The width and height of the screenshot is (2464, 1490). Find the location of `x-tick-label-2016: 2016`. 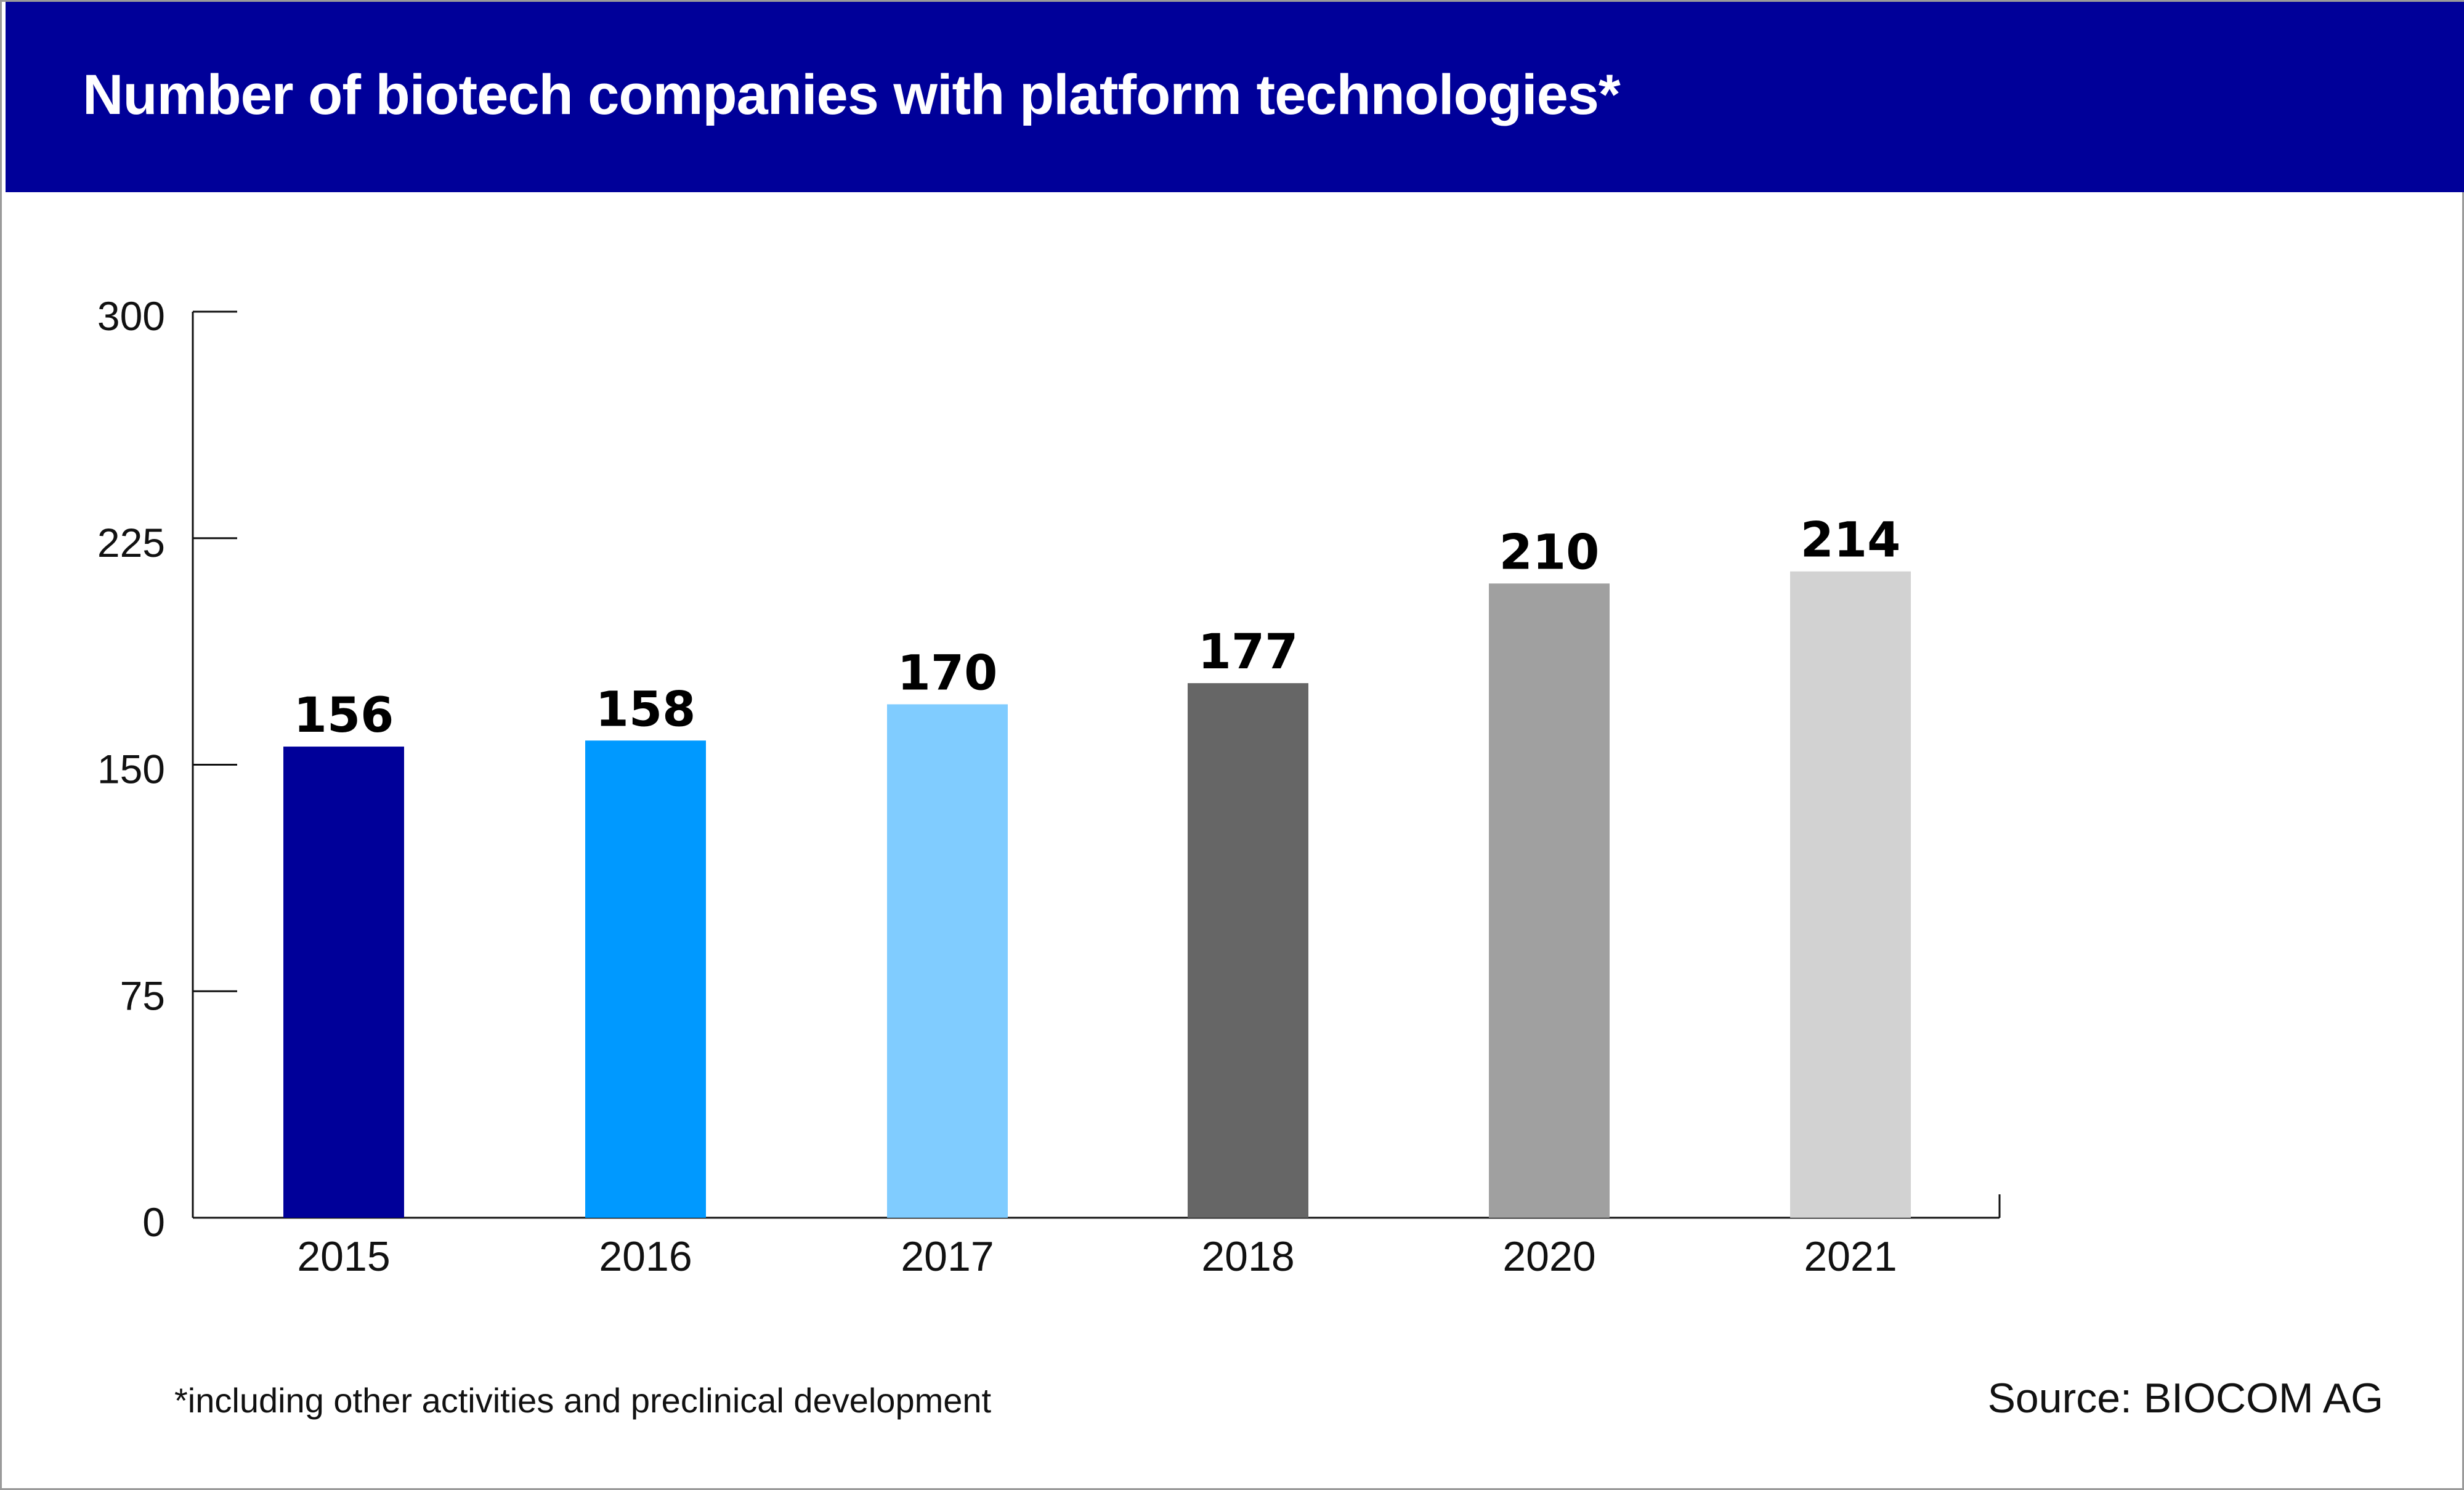

x-tick-label-2016: 2016 is located at coordinates (645, 1256).